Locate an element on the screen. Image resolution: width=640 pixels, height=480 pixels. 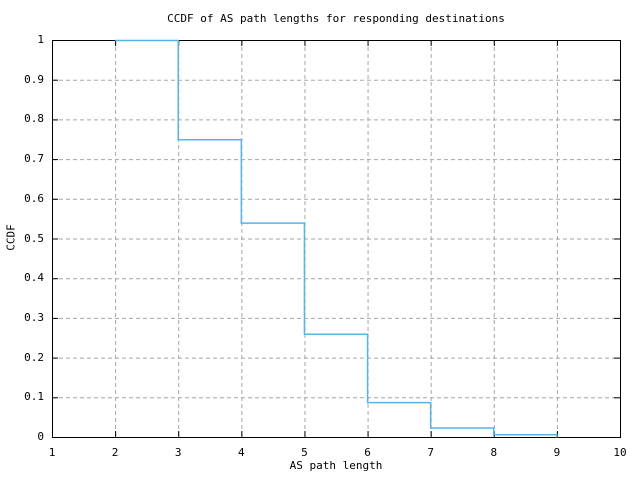
x-tick-label: 3 is located at coordinates (178, 452).